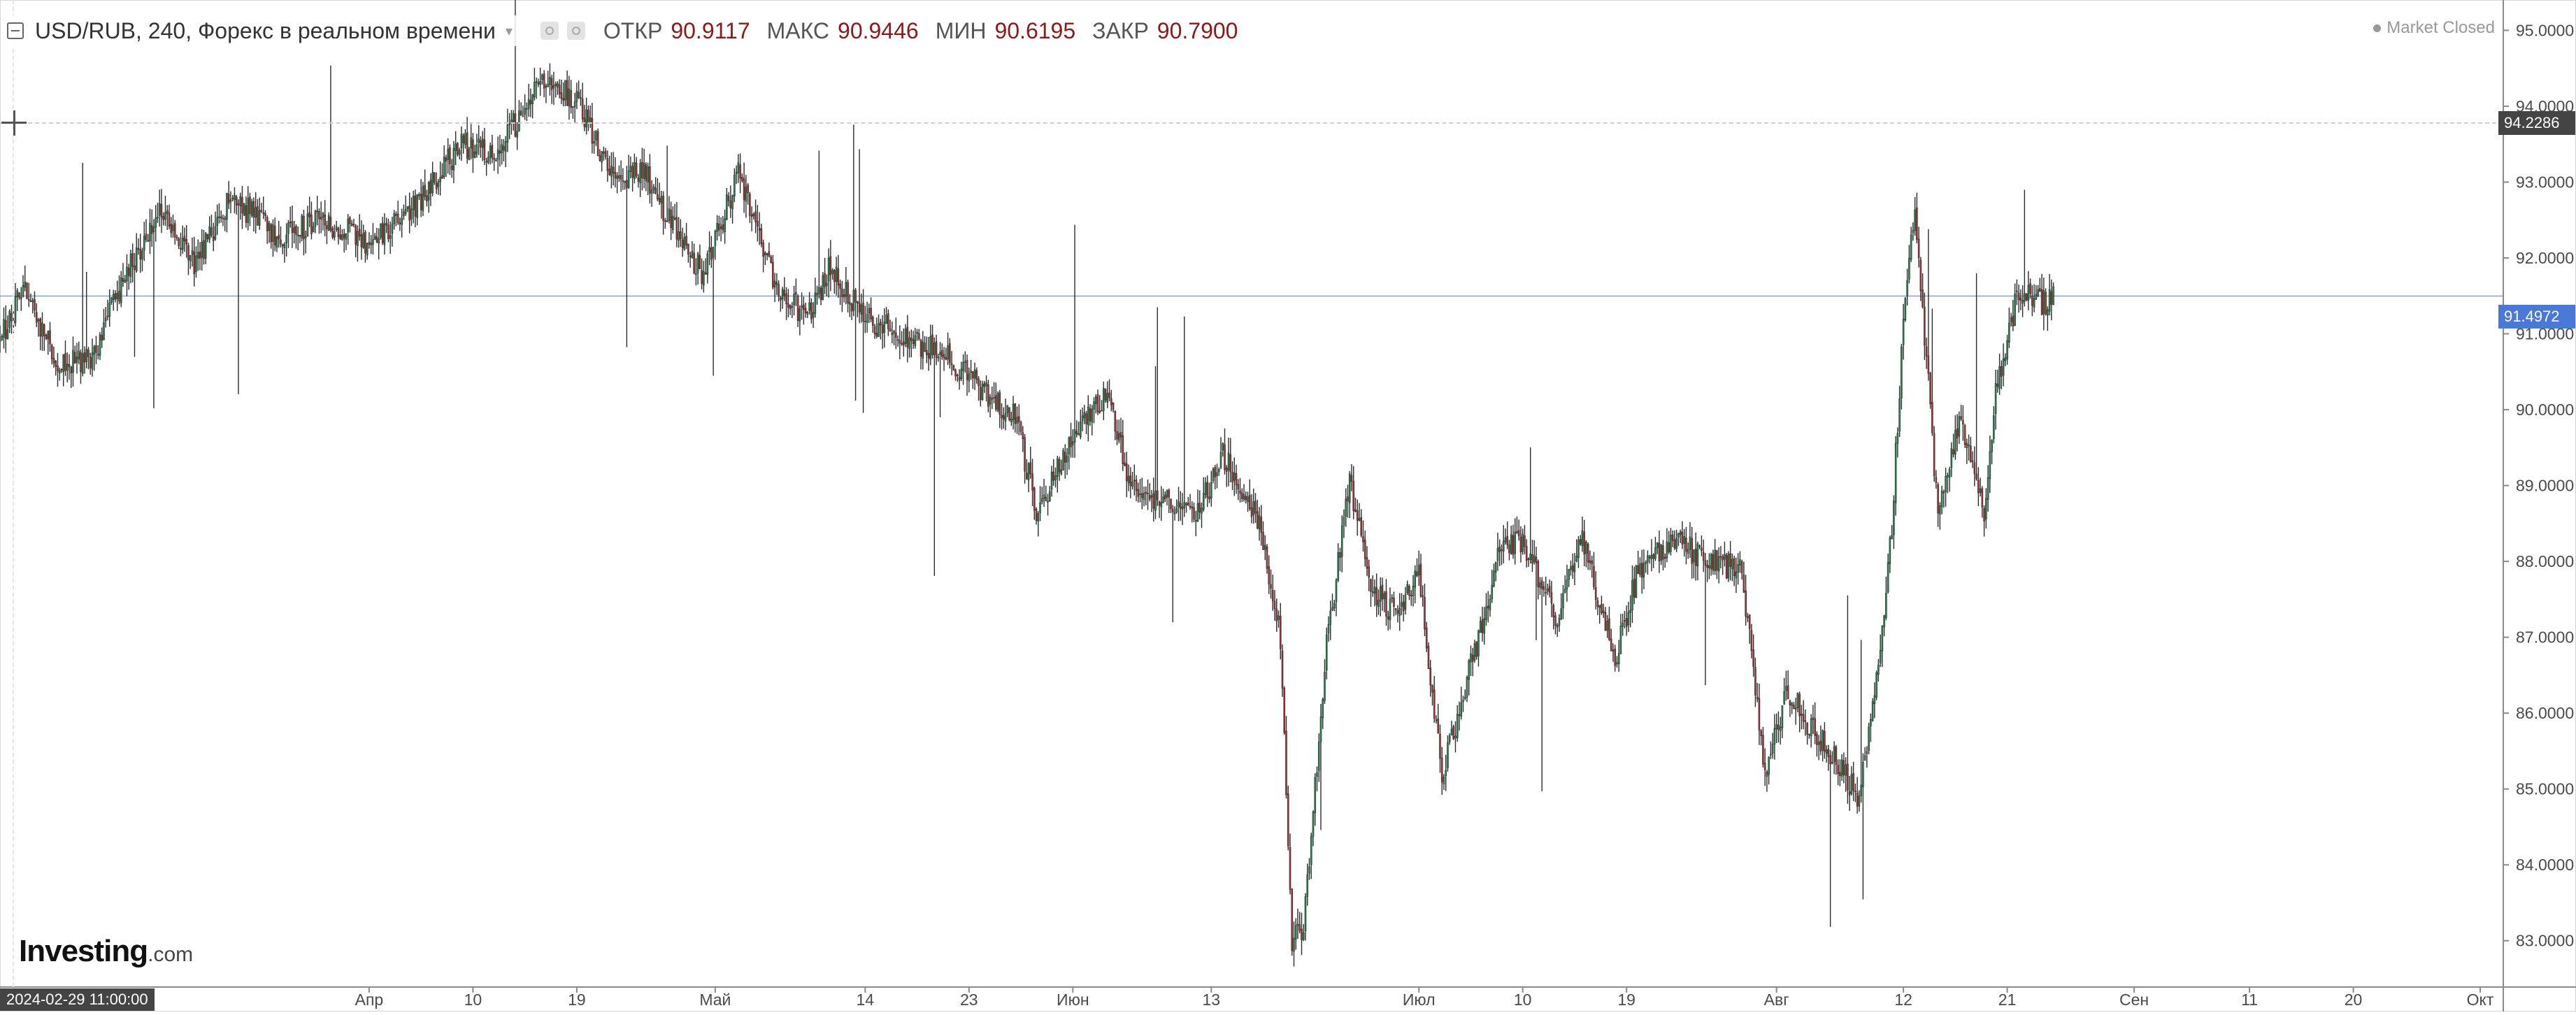 This screenshot has height=1015, width=2576. Describe the element at coordinates (1419, 1000) in the screenshot. I see `x-tick-label: Июл` at that location.